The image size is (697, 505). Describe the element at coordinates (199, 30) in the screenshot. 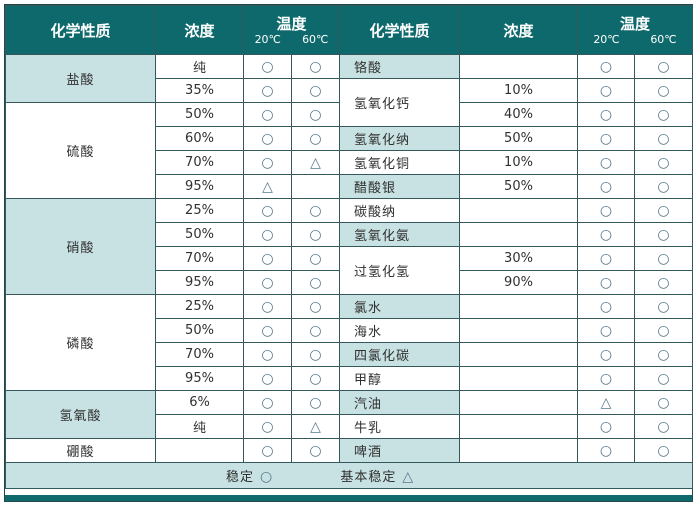

I see `header-concentration-left: 浓度` at that location.